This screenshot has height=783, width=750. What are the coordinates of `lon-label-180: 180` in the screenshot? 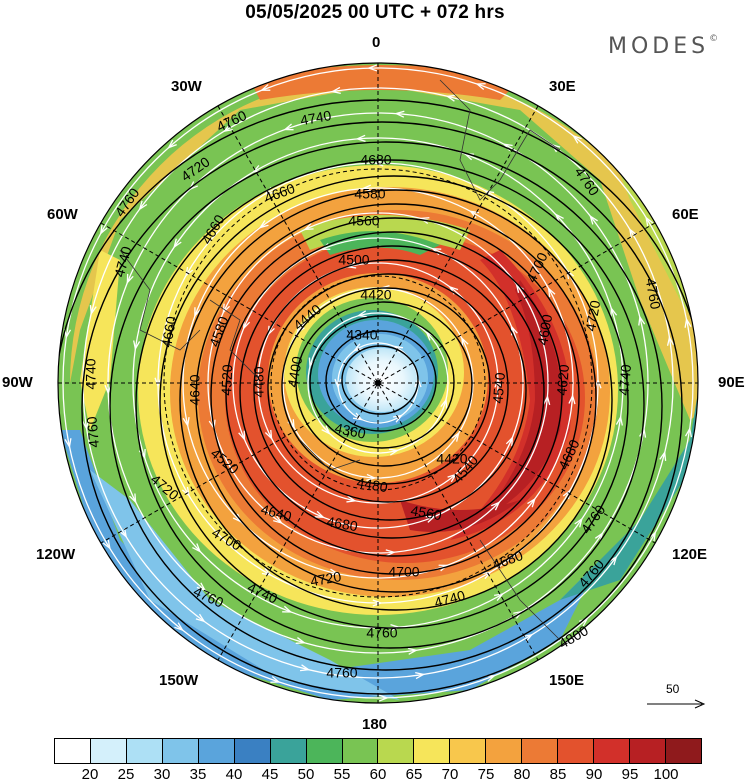 It's located at (375, 724).